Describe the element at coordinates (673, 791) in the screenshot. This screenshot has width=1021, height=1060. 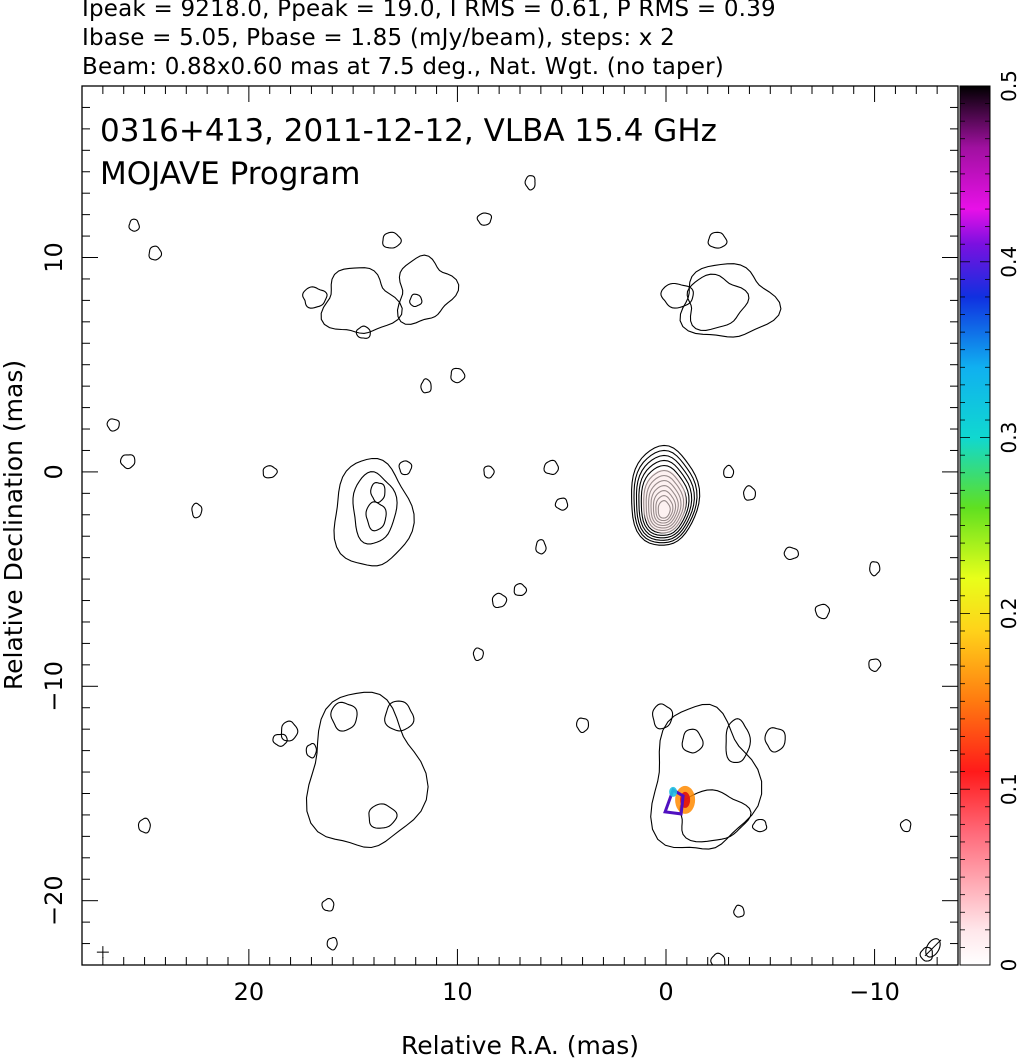
I see `polarization-blob` at that location.